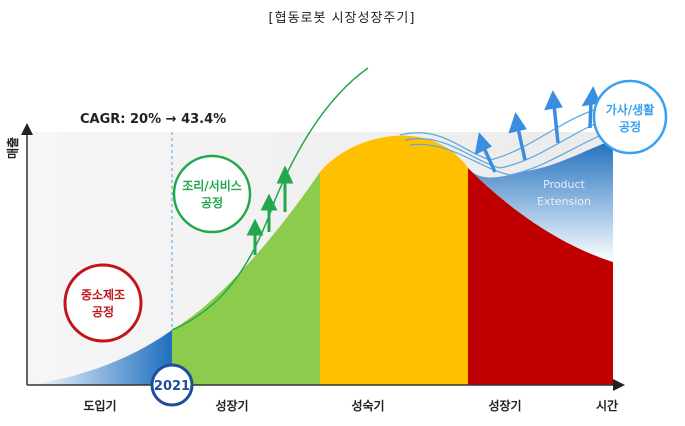 This screenshot has height=426, width=685. I want to click on growth-arrows, so click(270, 210).